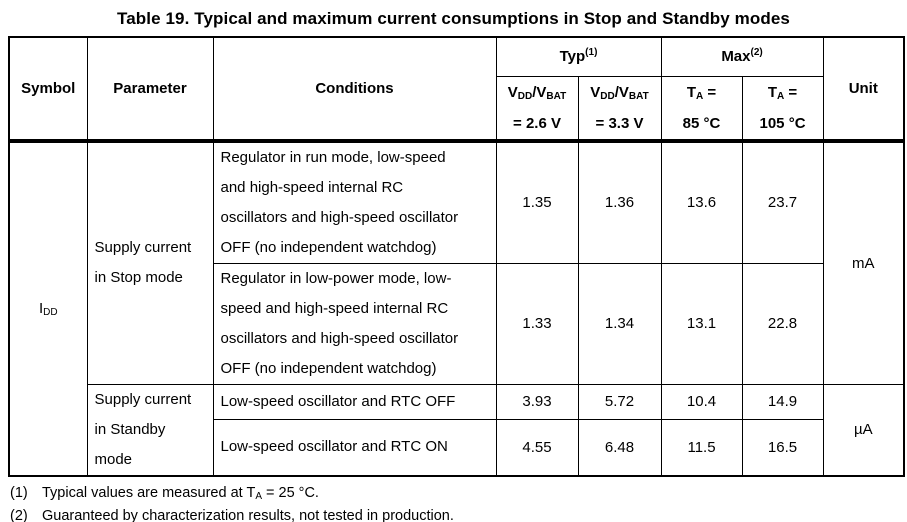  I want to click on typ-3v3-value: 1.36, so click(619, 202).